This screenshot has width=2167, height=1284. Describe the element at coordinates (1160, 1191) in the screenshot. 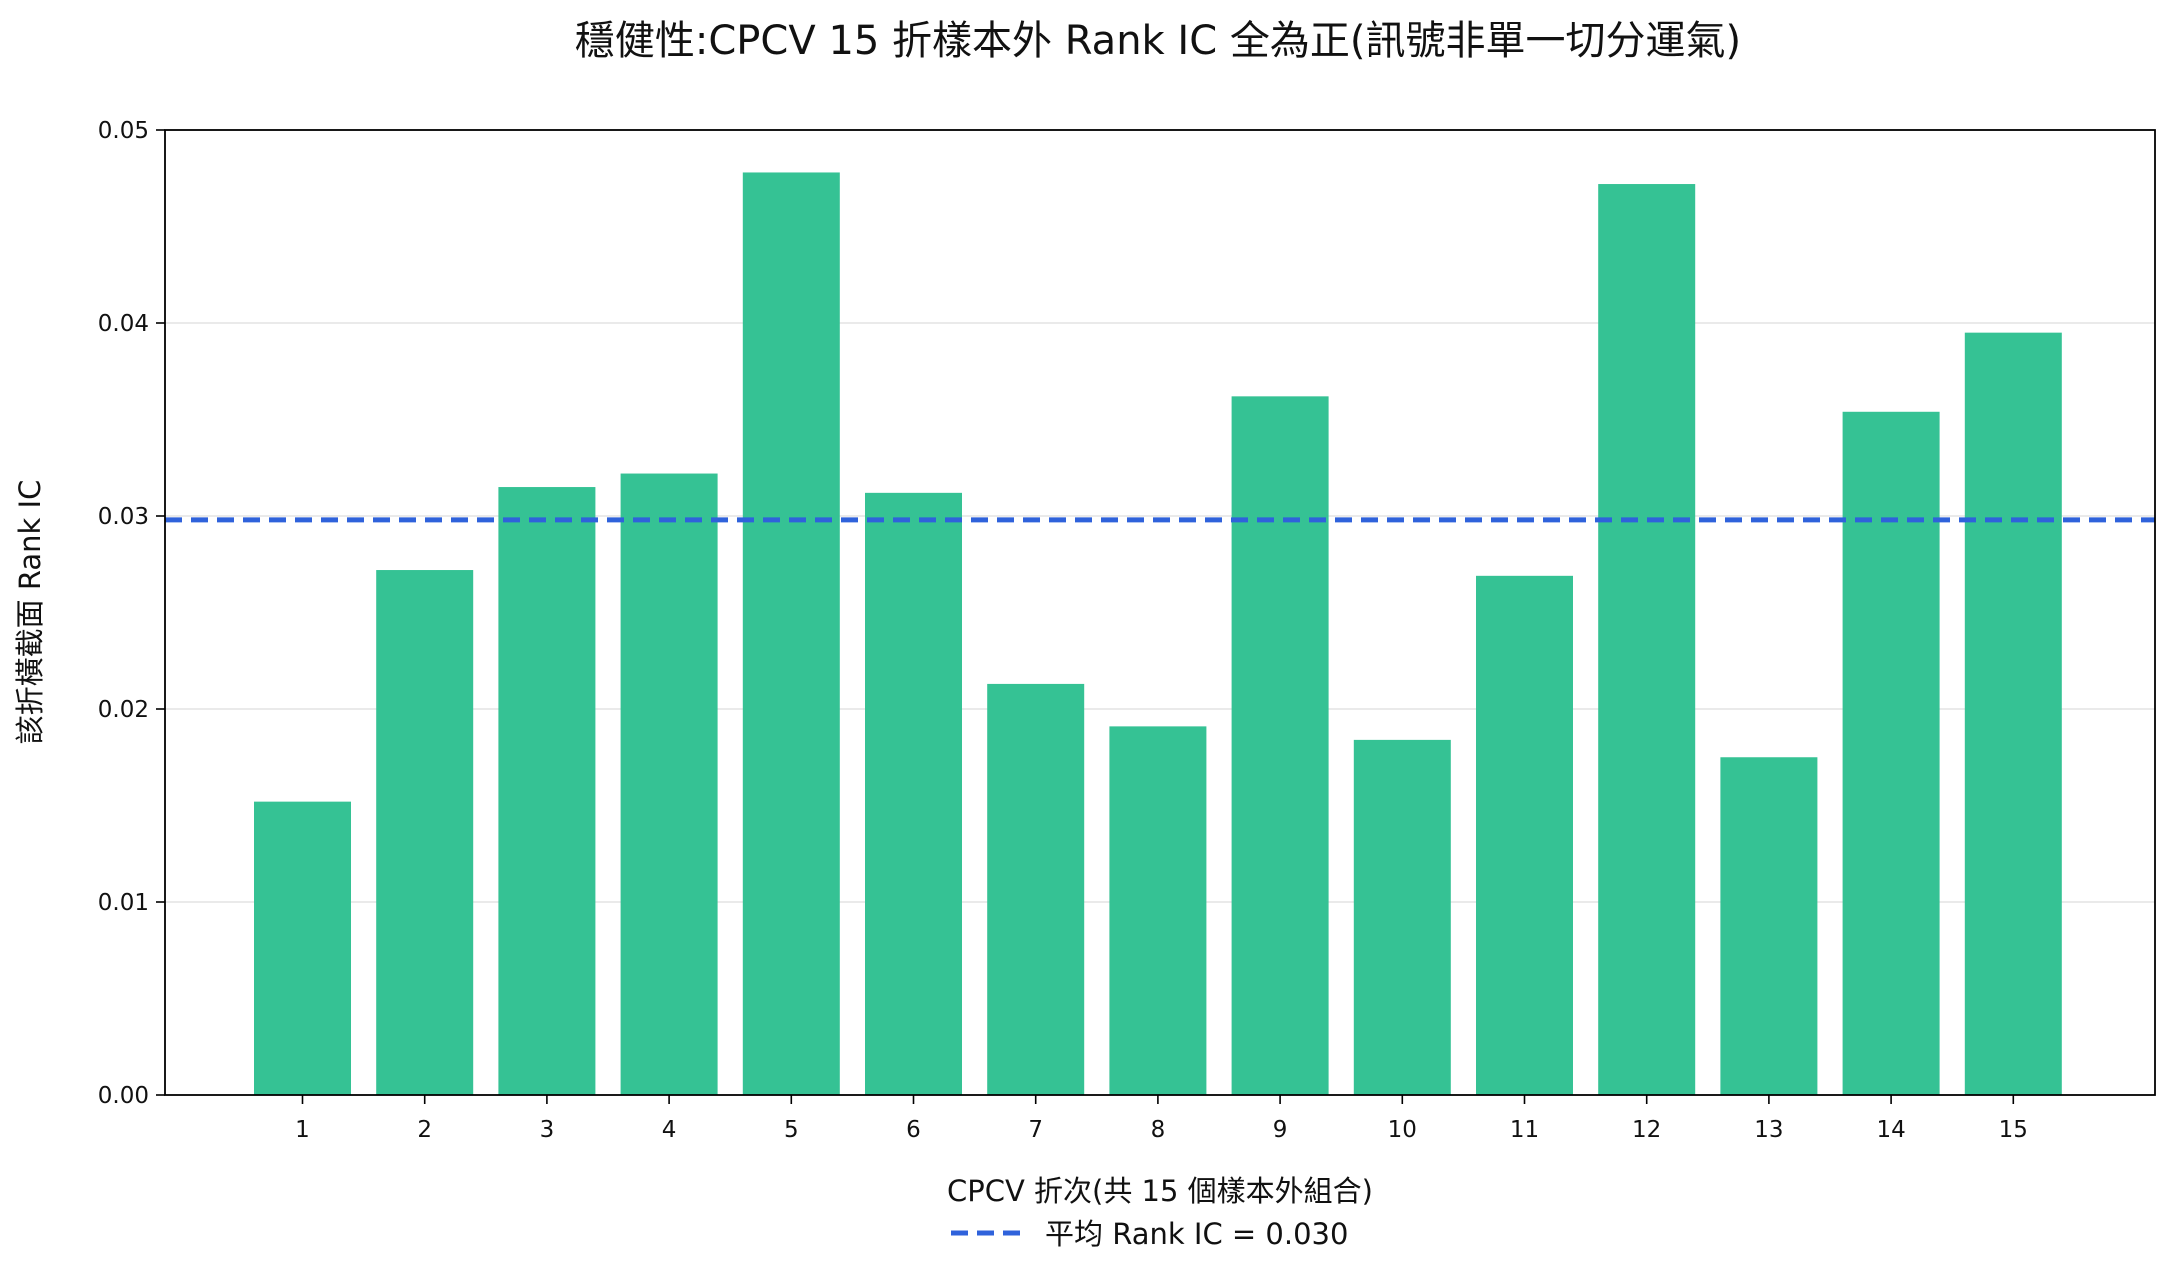

I see `x-axis-label: CPCV 折次(共 15 個樣本外組合)` at that location.